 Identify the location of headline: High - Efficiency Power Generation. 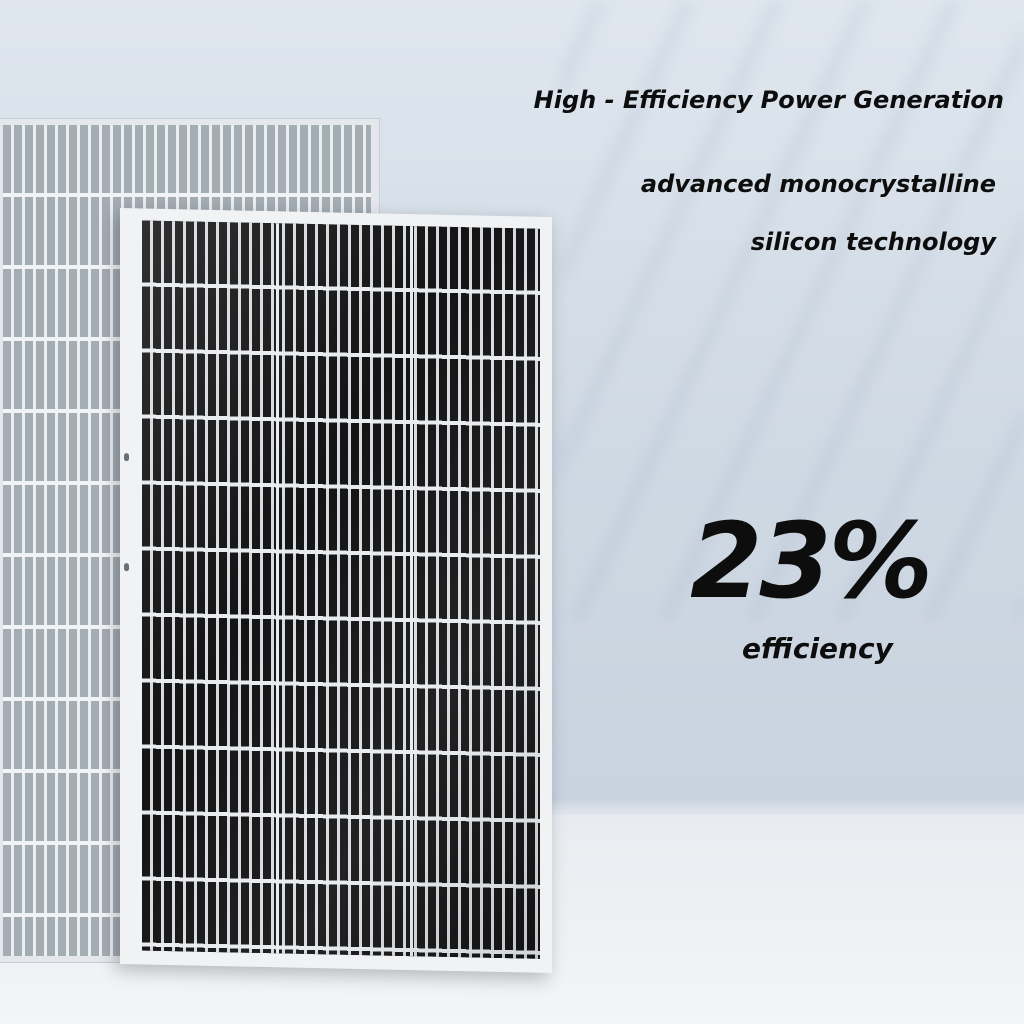
(768, 100).